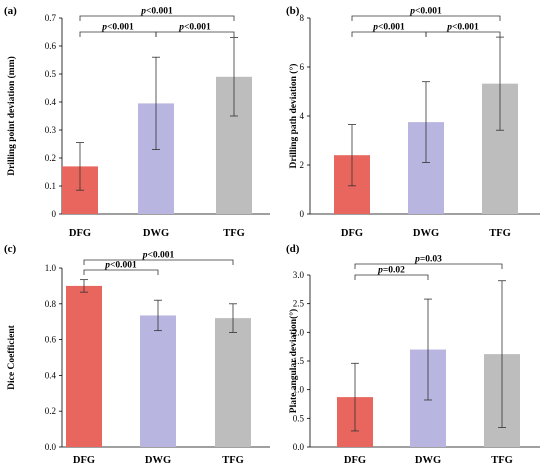  I want to click on y-tick-label: 6, so click(302, 67).